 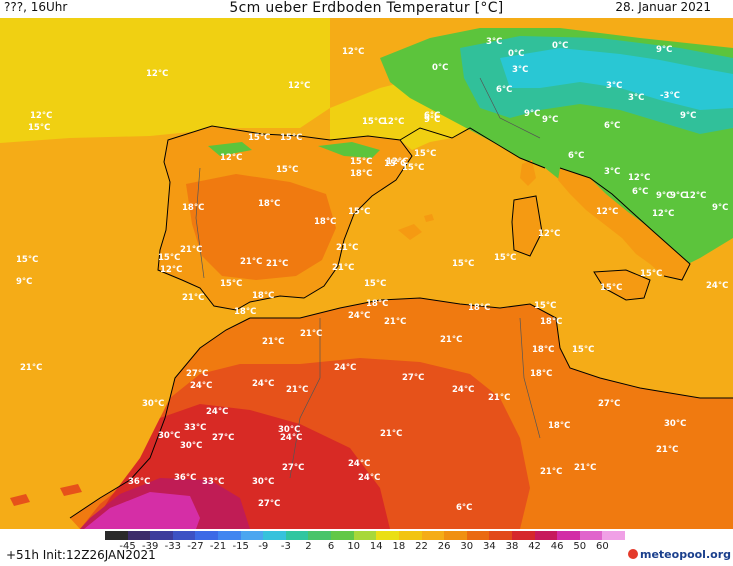 I want to click on color-scale-tick: 14, so click(x=376, y=546).